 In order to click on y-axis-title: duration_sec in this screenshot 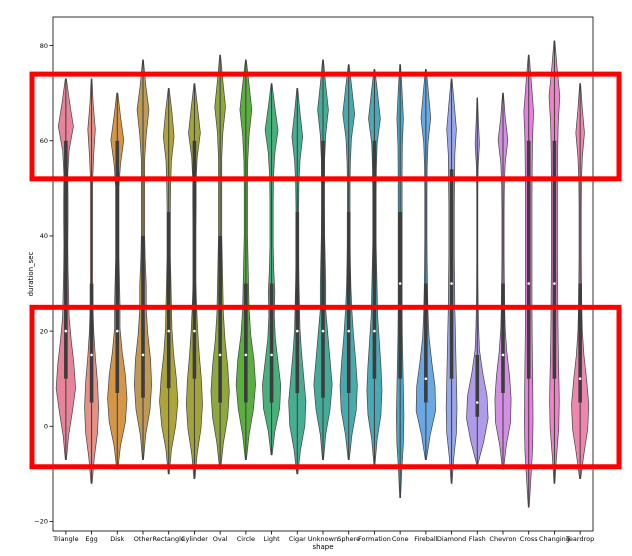, I will do `click(31, 273)`.